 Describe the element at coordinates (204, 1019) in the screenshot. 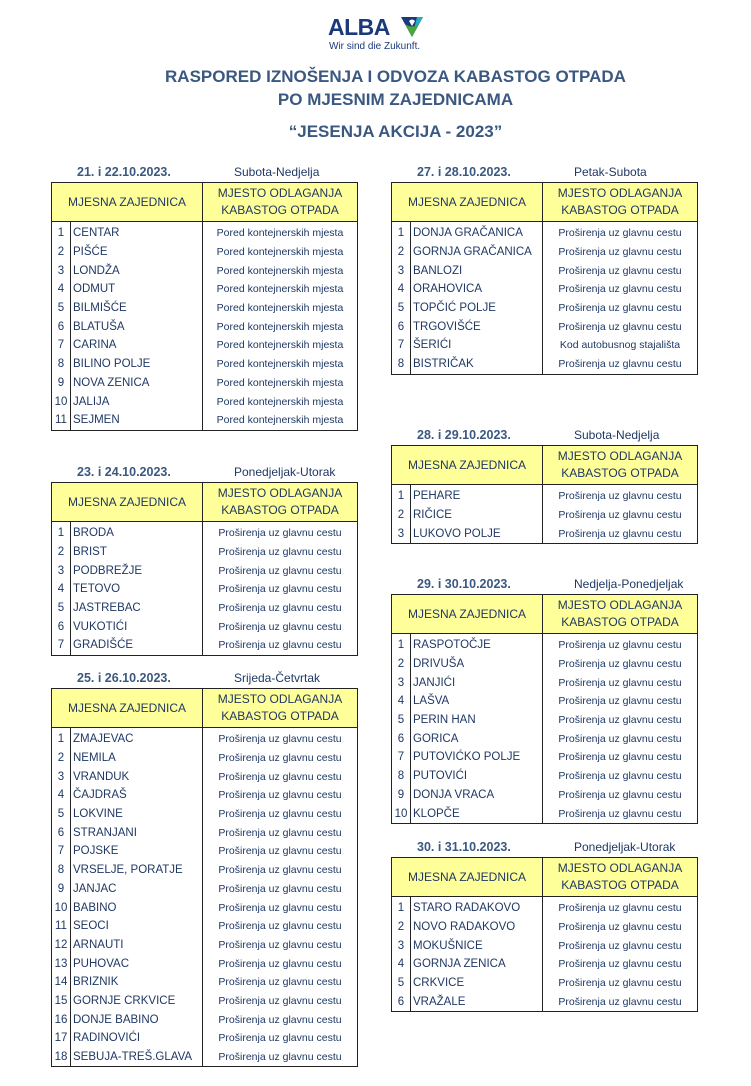

I see `table-row: 16 DONJE BABINO Proširenja uz glavnu cestu` at that location.